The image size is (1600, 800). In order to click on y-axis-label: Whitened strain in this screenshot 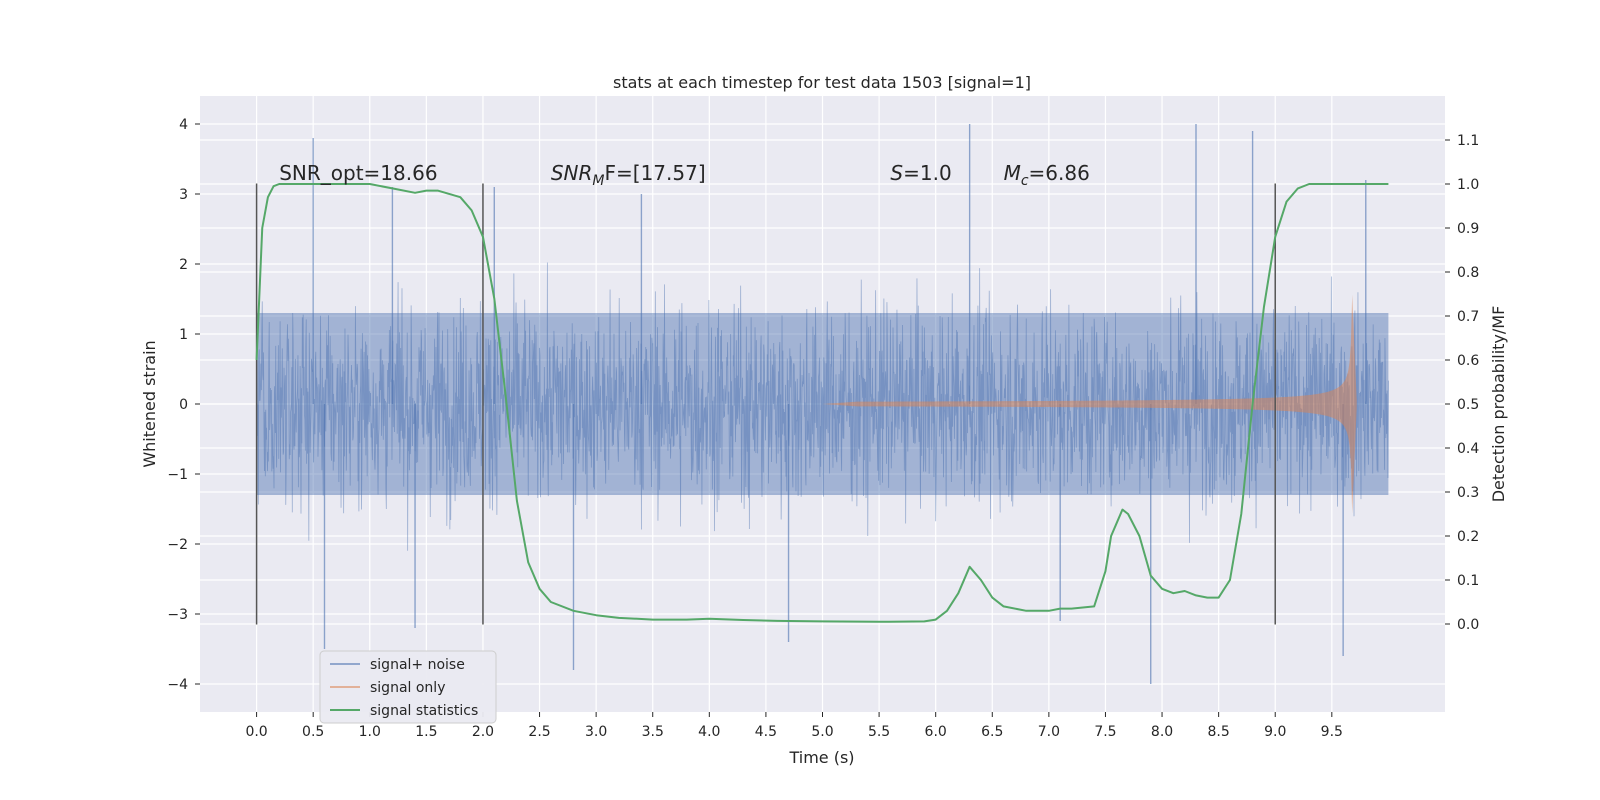, I will do `click(149, 403)`.